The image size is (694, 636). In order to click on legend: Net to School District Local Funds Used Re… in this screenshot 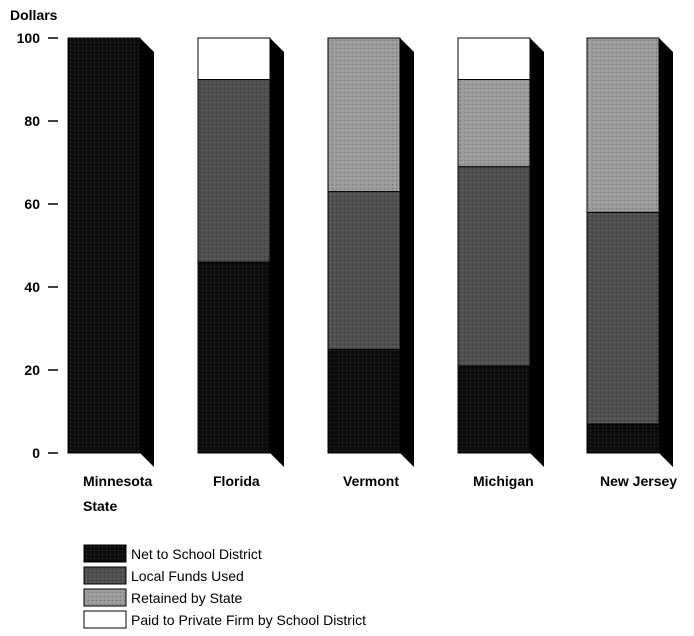, I will do `click(224, 586)`.